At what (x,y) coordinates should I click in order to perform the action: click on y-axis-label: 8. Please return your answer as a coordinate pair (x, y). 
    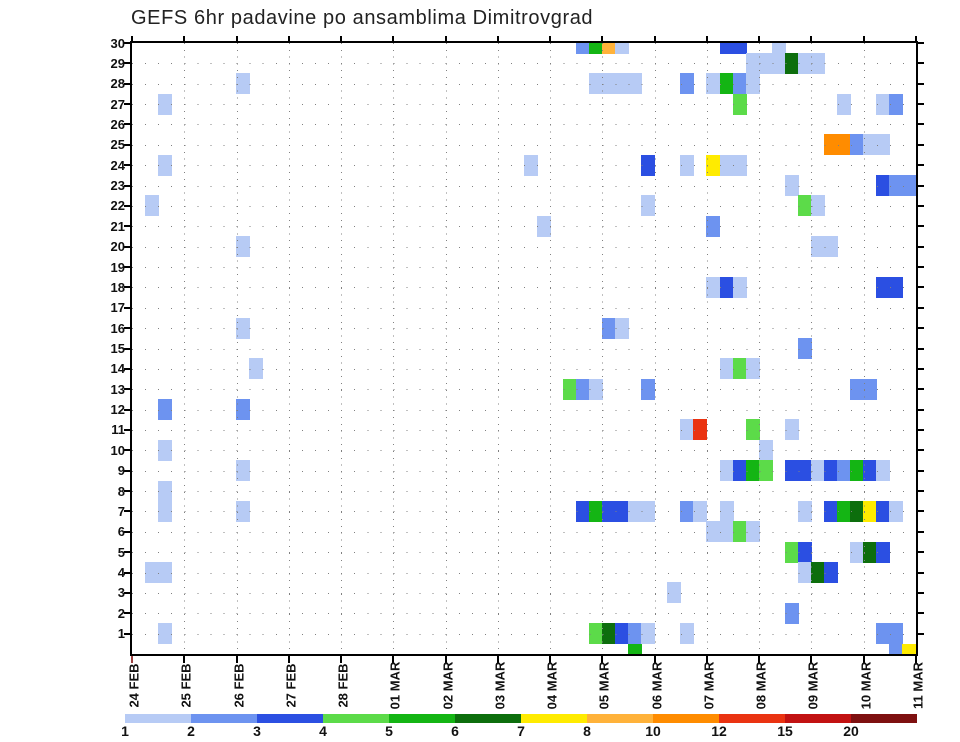
    Looking at the image, I should click on (121, 491).